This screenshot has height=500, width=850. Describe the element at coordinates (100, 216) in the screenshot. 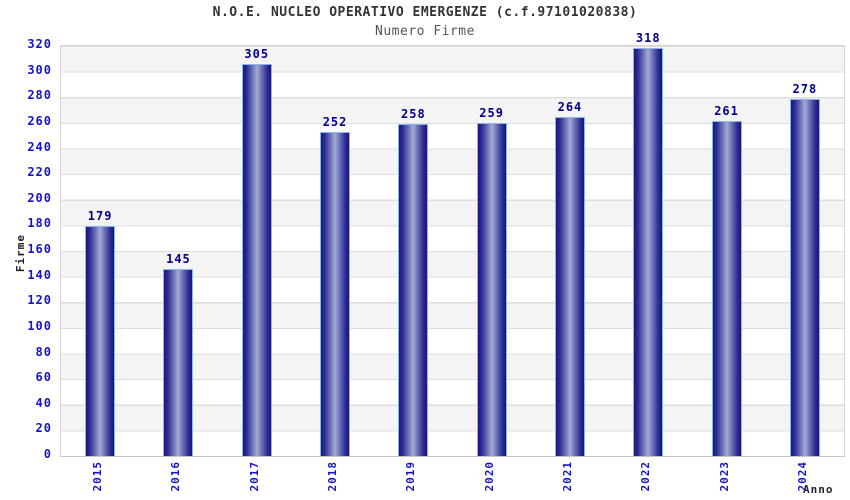

I see `bar-value-label: 179` at that location.